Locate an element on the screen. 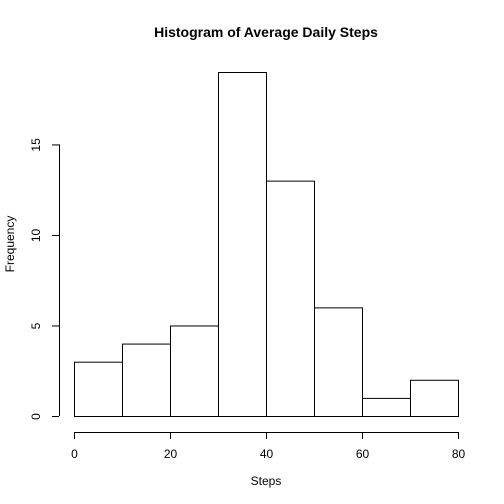 Image resolution: width=504 pixels, height=504 pixels. y-axis: 0 5 10 15 is located at coordinates (44, 279).